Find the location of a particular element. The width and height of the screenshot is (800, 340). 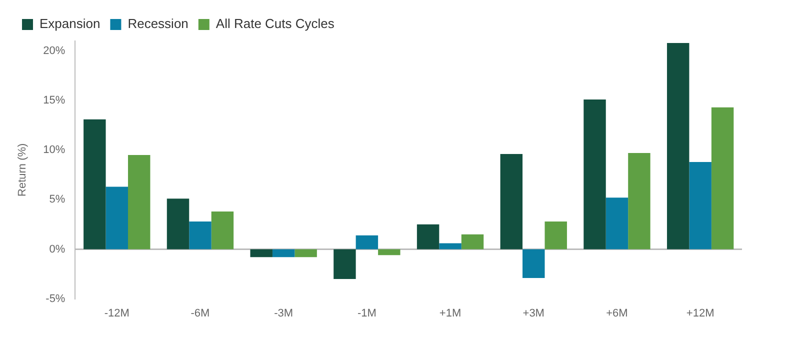

x-tick-label: +12M is located at coordinates (700, 313).